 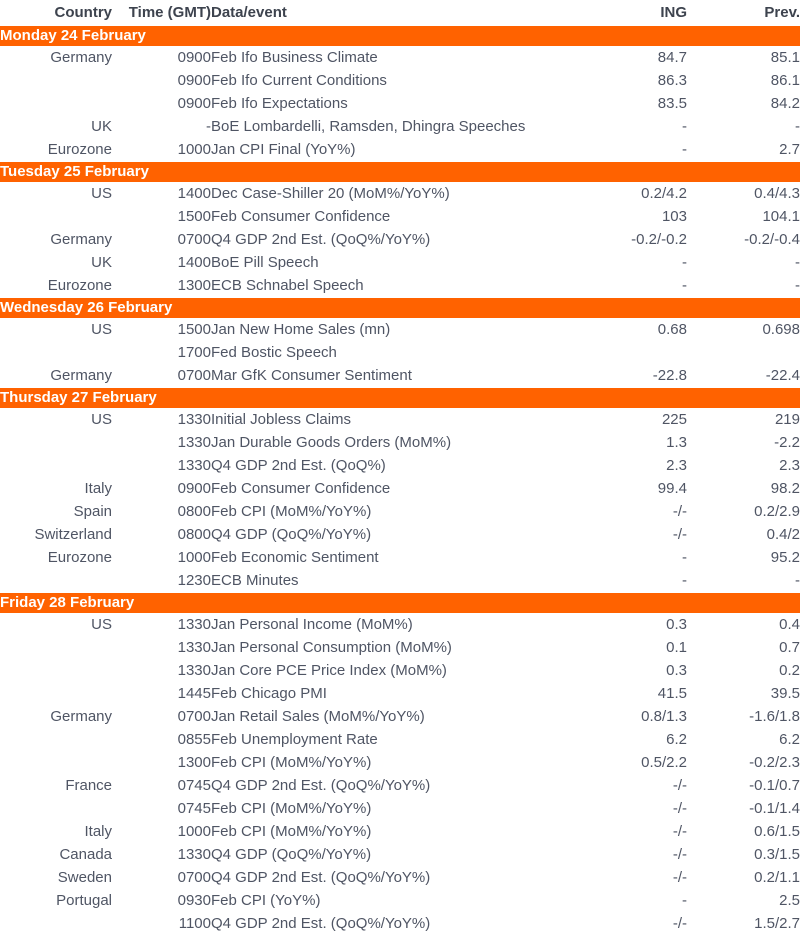 I want to click on cell-prev: -, so click(x=797, y=262).